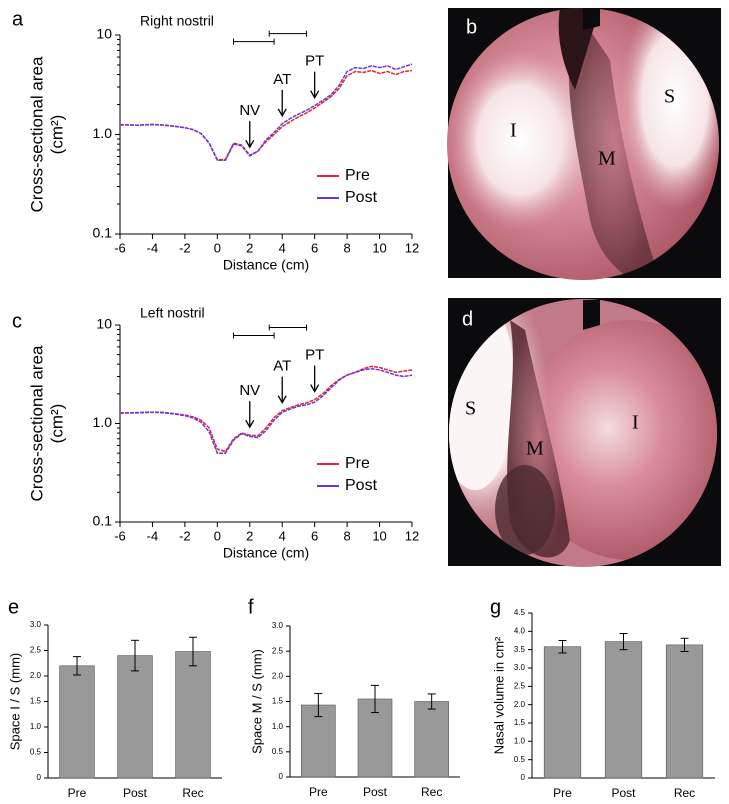  I want to click on y-axis-label: Space I / S (mm), so click(14, 702).